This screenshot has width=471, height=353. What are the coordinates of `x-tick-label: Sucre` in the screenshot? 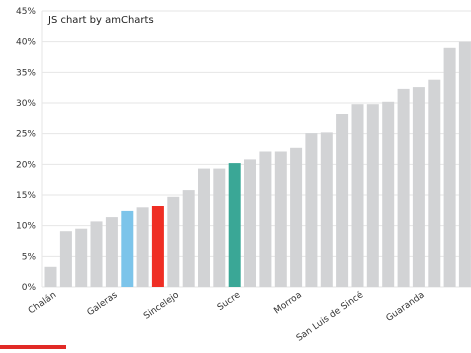 It's located at (229, 301).